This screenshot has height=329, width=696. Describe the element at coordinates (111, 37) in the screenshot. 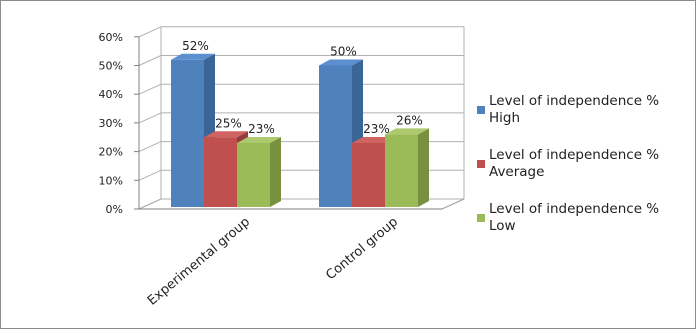

I see `y-tick-label: 60%` at that location.